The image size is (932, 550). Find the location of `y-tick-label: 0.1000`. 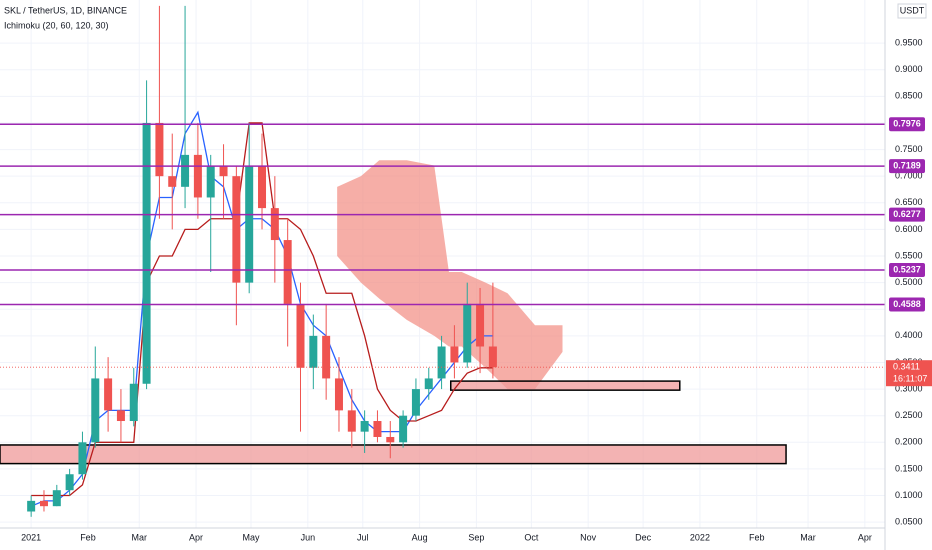

y-tick-label: 0.1000 is located at coordinates (909, 495).